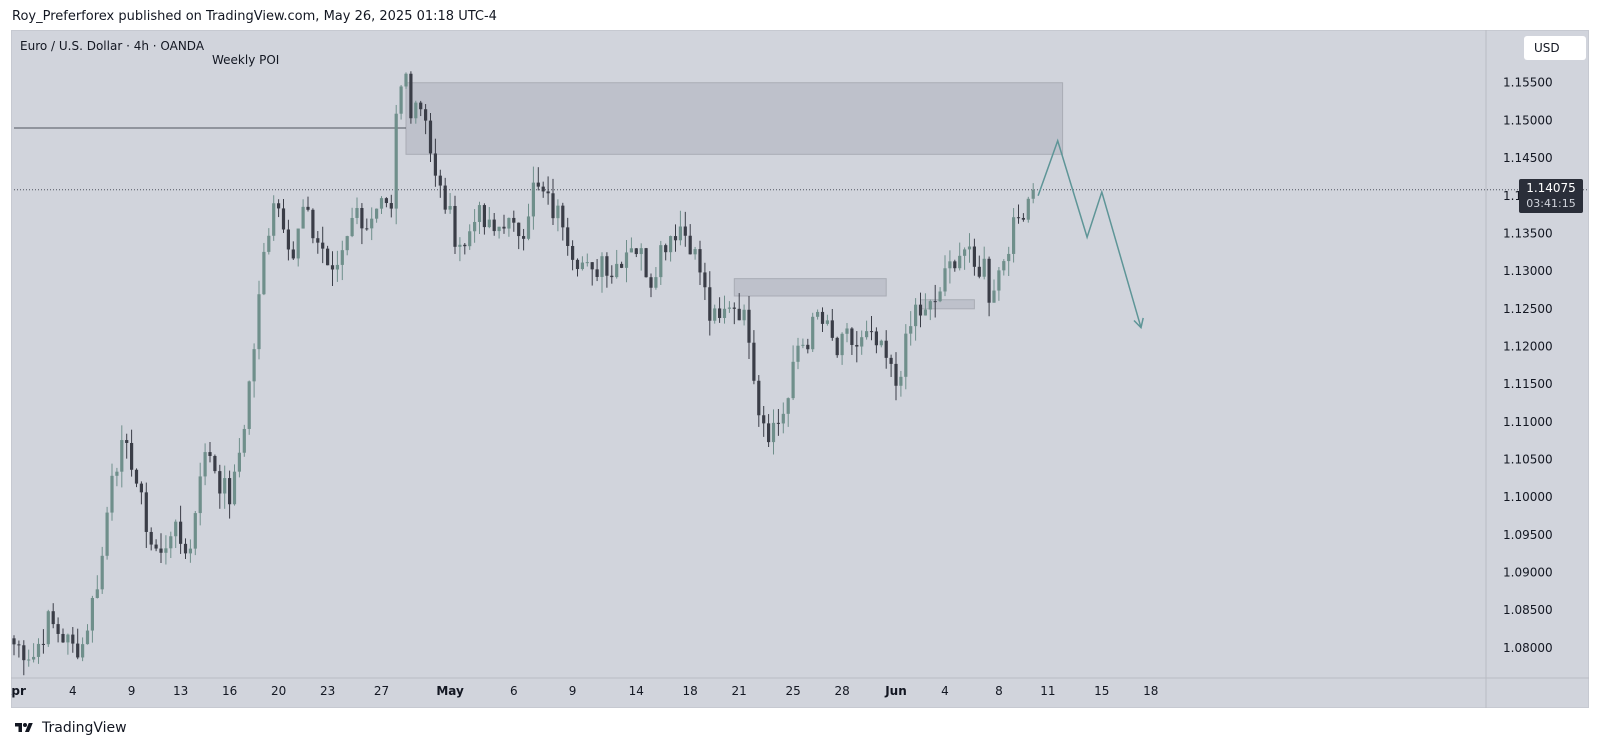 This screenshot has height=747, width=1600. Describe the element at coordinates (1551, 196) in the screenshot. I see `last-price-tag: 1.14075 03:41:15` at that location.